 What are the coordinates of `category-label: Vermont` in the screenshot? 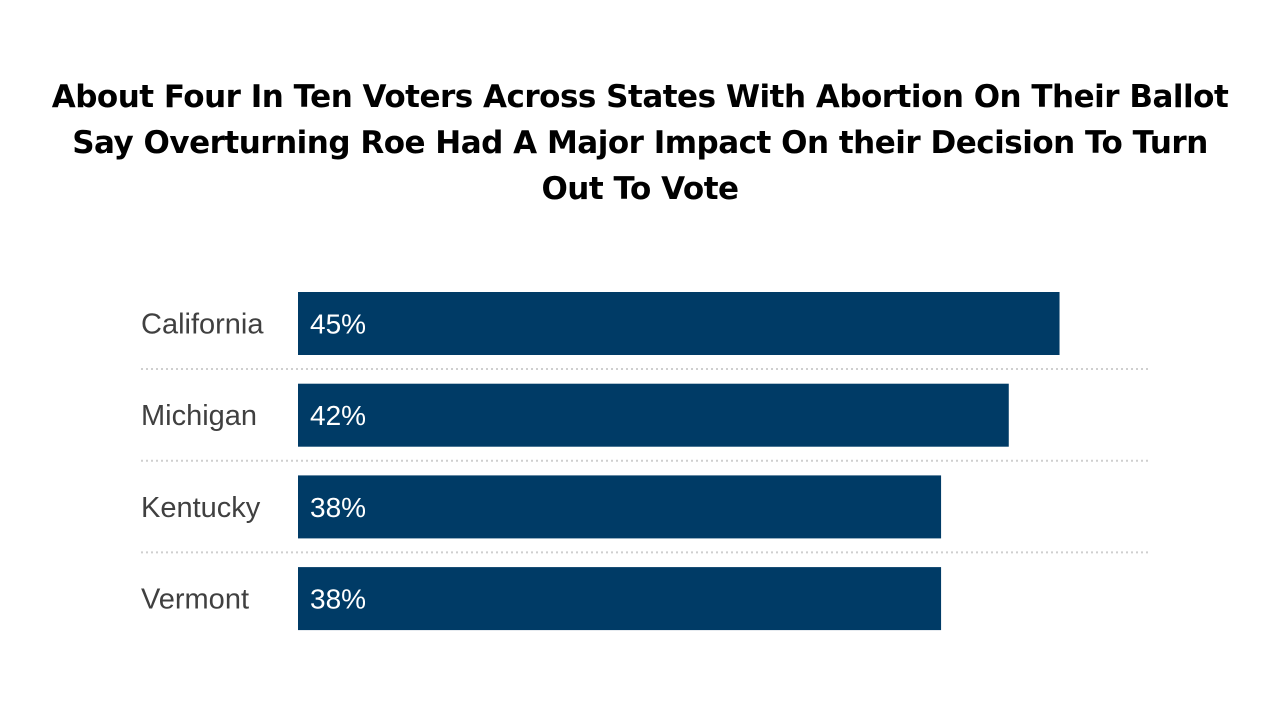 It's located at (195, 600).